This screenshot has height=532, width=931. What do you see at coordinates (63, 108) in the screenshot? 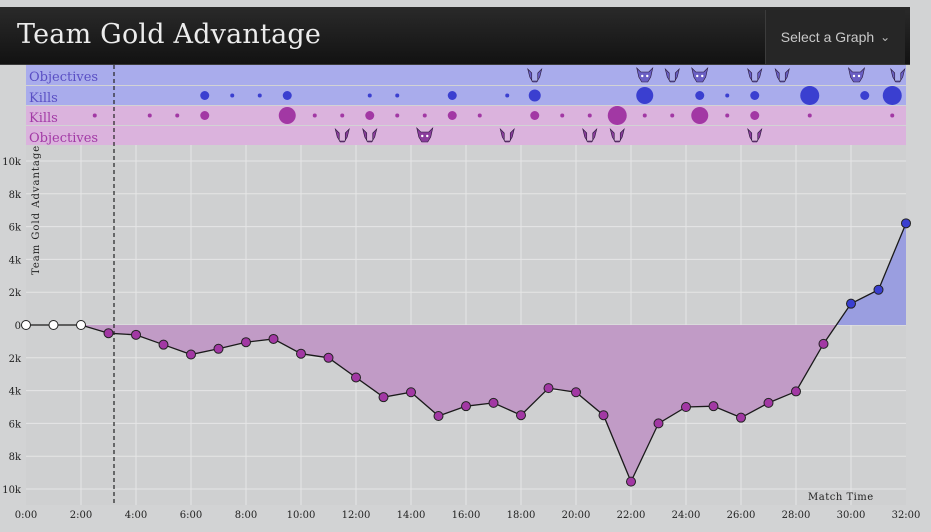
I see `lane-labels: Objectives Kills Kills Objectives` at bounding box center [63, 108].